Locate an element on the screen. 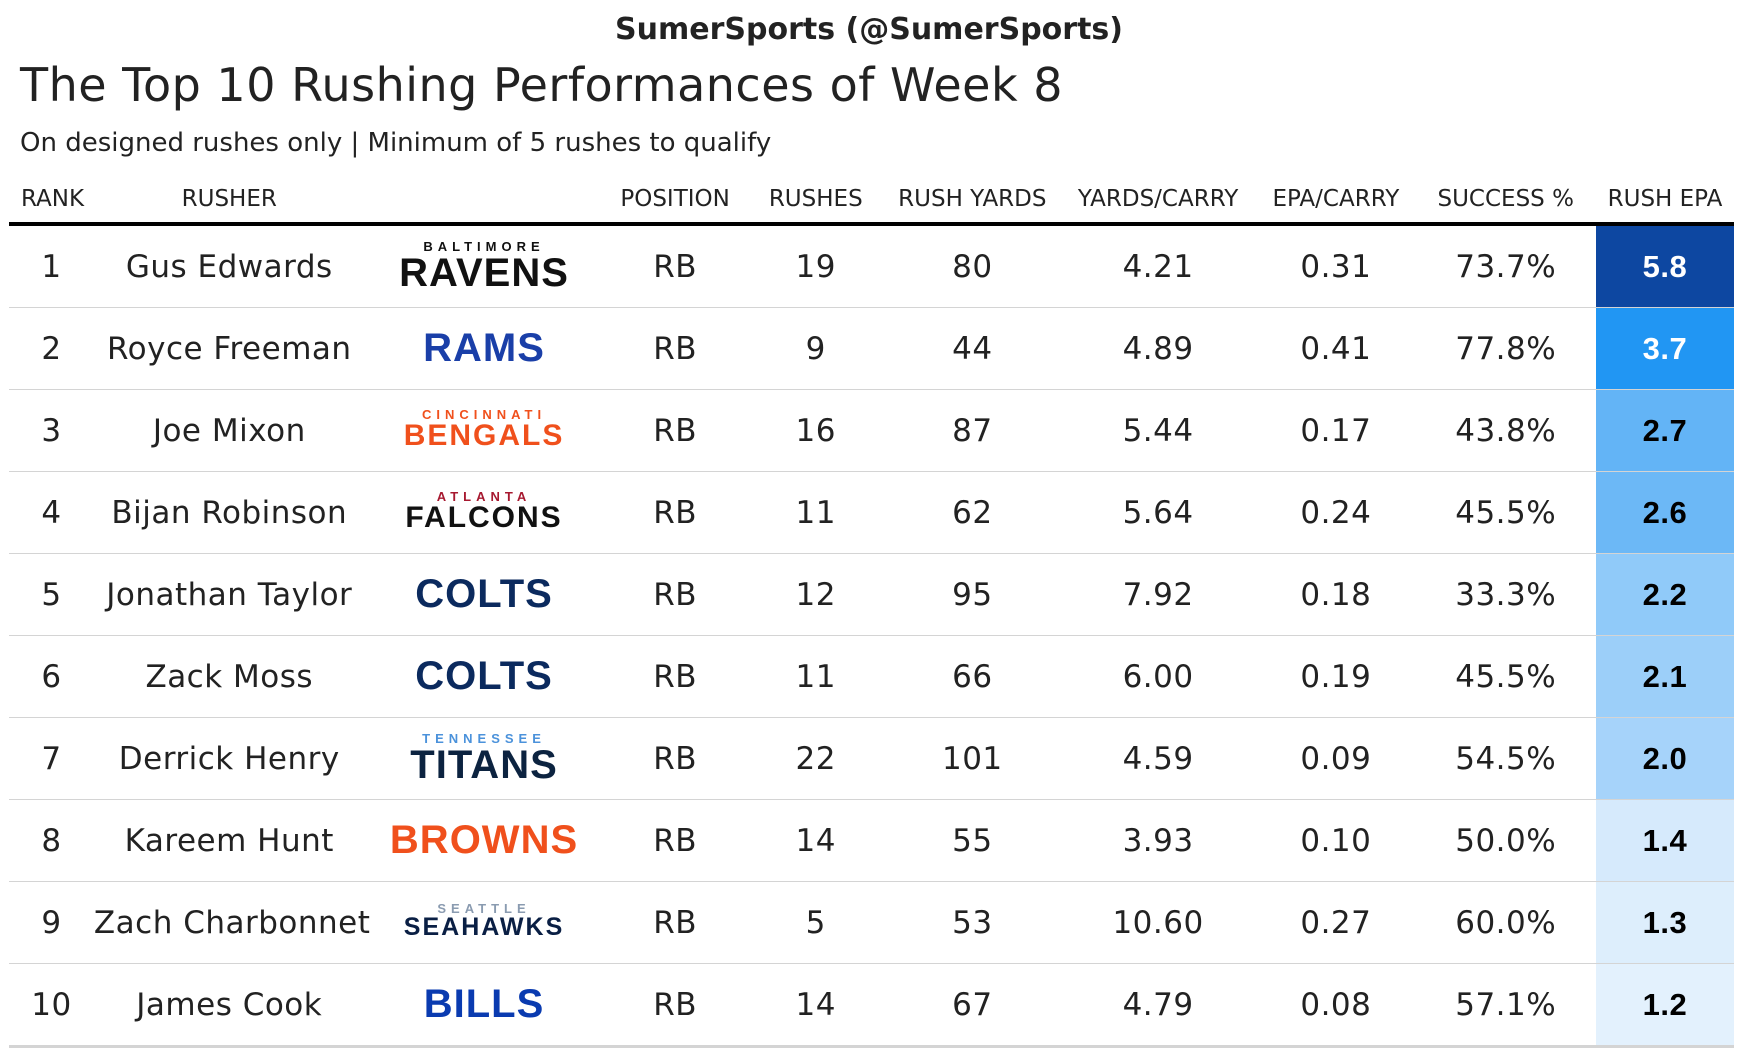 The width and height of the screenshot is (1738, 1056). cell-epa-carry: 0.19 is located at coordinates (1336, 676).